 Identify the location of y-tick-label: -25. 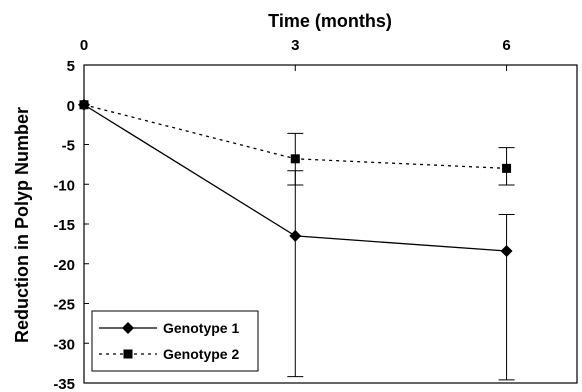
(64, 305).